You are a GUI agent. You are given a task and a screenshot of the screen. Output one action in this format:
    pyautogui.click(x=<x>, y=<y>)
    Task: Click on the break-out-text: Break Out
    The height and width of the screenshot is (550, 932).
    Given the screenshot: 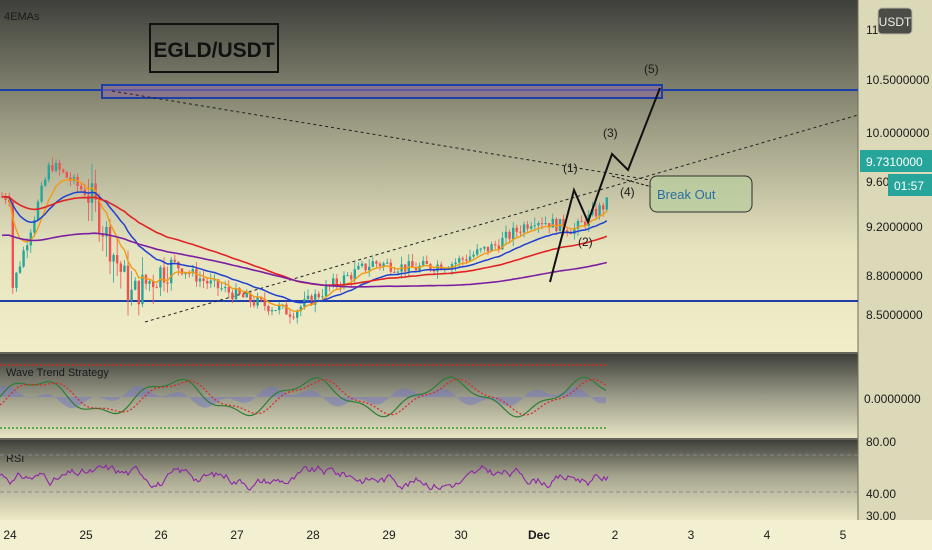 What is the action you would take?
    pyautogui.click(x=686, y=194)
    